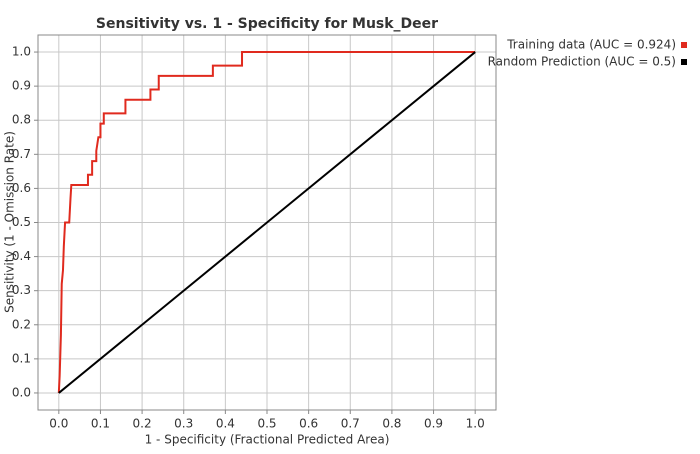 This screenshot has width=700, height=454. Describe the element at coordinates (582, 62) in the screenshot. I see `legend-label: Random Prediction (AUC = 0.5)` at that location.